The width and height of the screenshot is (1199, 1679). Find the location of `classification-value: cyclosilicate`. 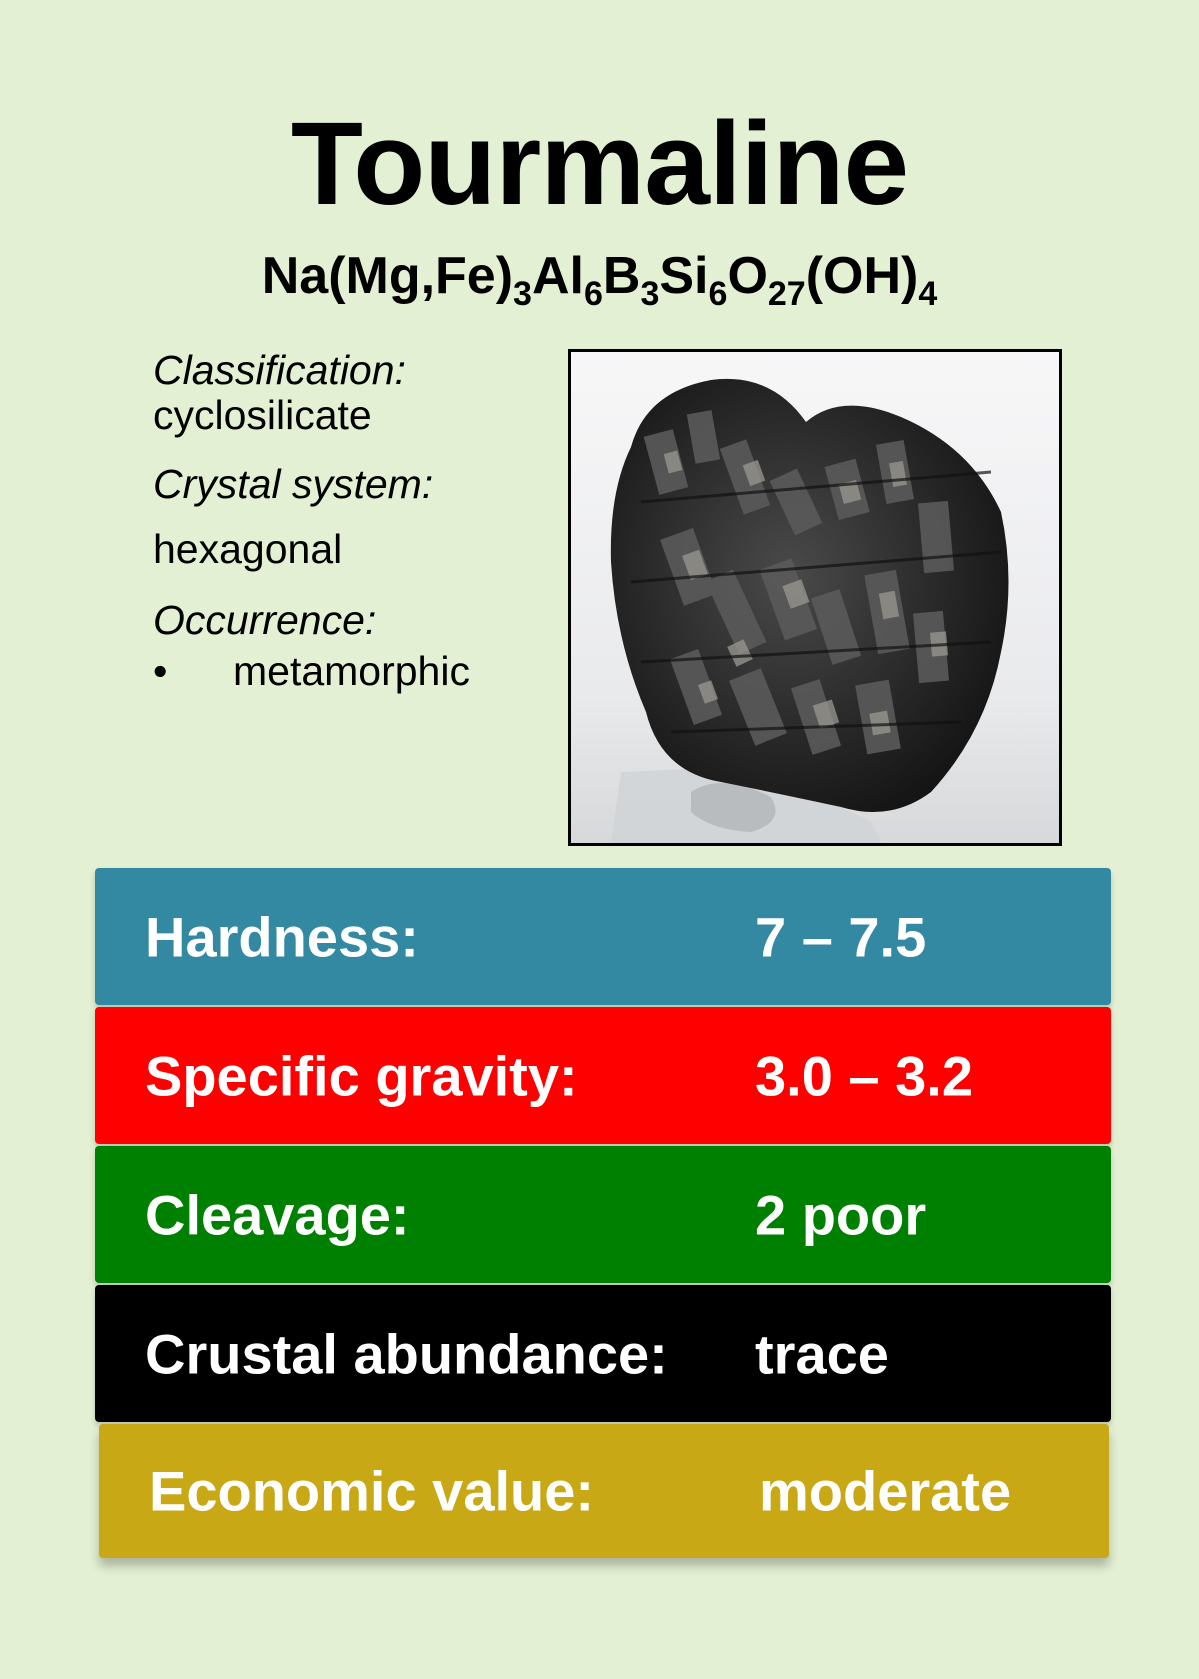

classification-value: cyclosilicate is located at coordinates (262, 415).